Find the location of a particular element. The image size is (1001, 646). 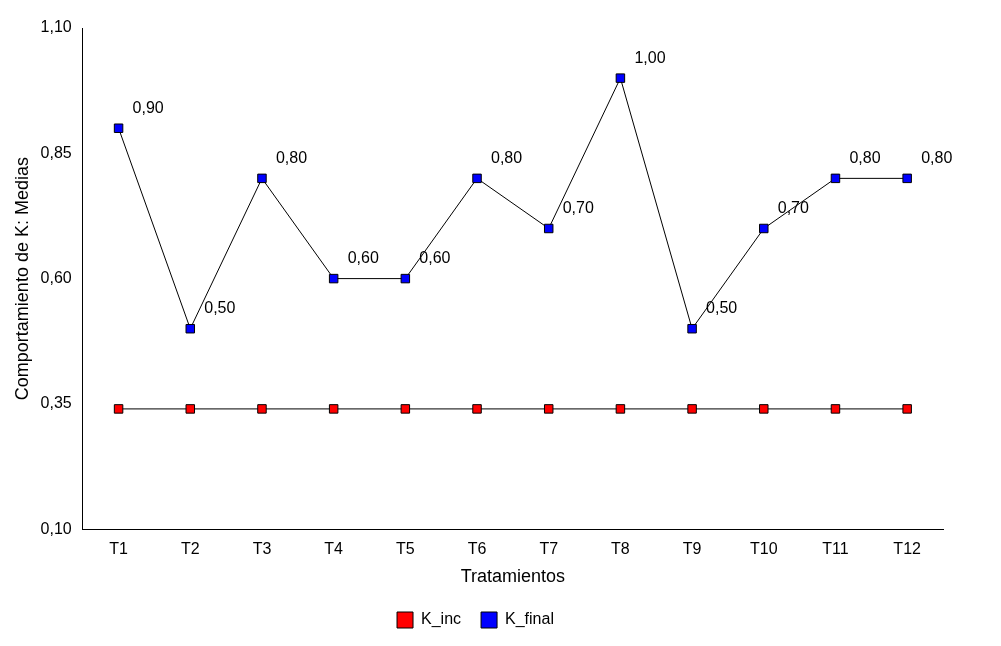

x-tick-label: T12 is located at coordinates (907, 549).